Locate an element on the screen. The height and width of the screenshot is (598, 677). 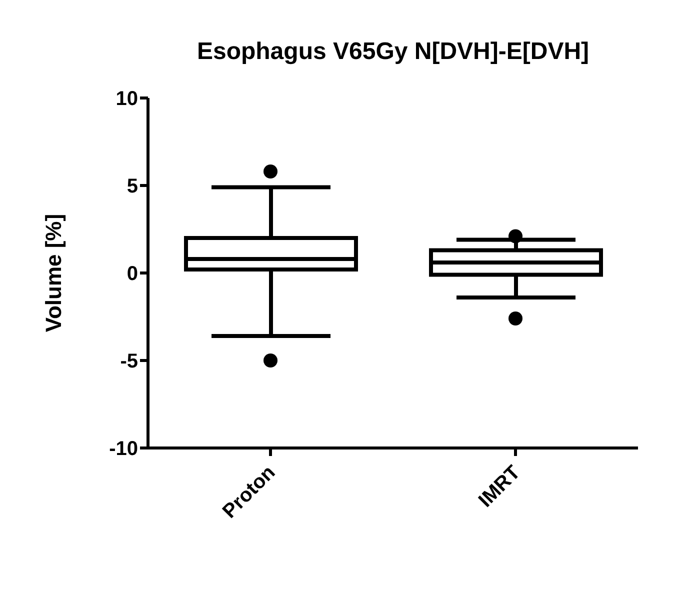
chart-title: Esophagus V65Gy N[DVH]-E[DVH] is located at coordinates (393, 52).